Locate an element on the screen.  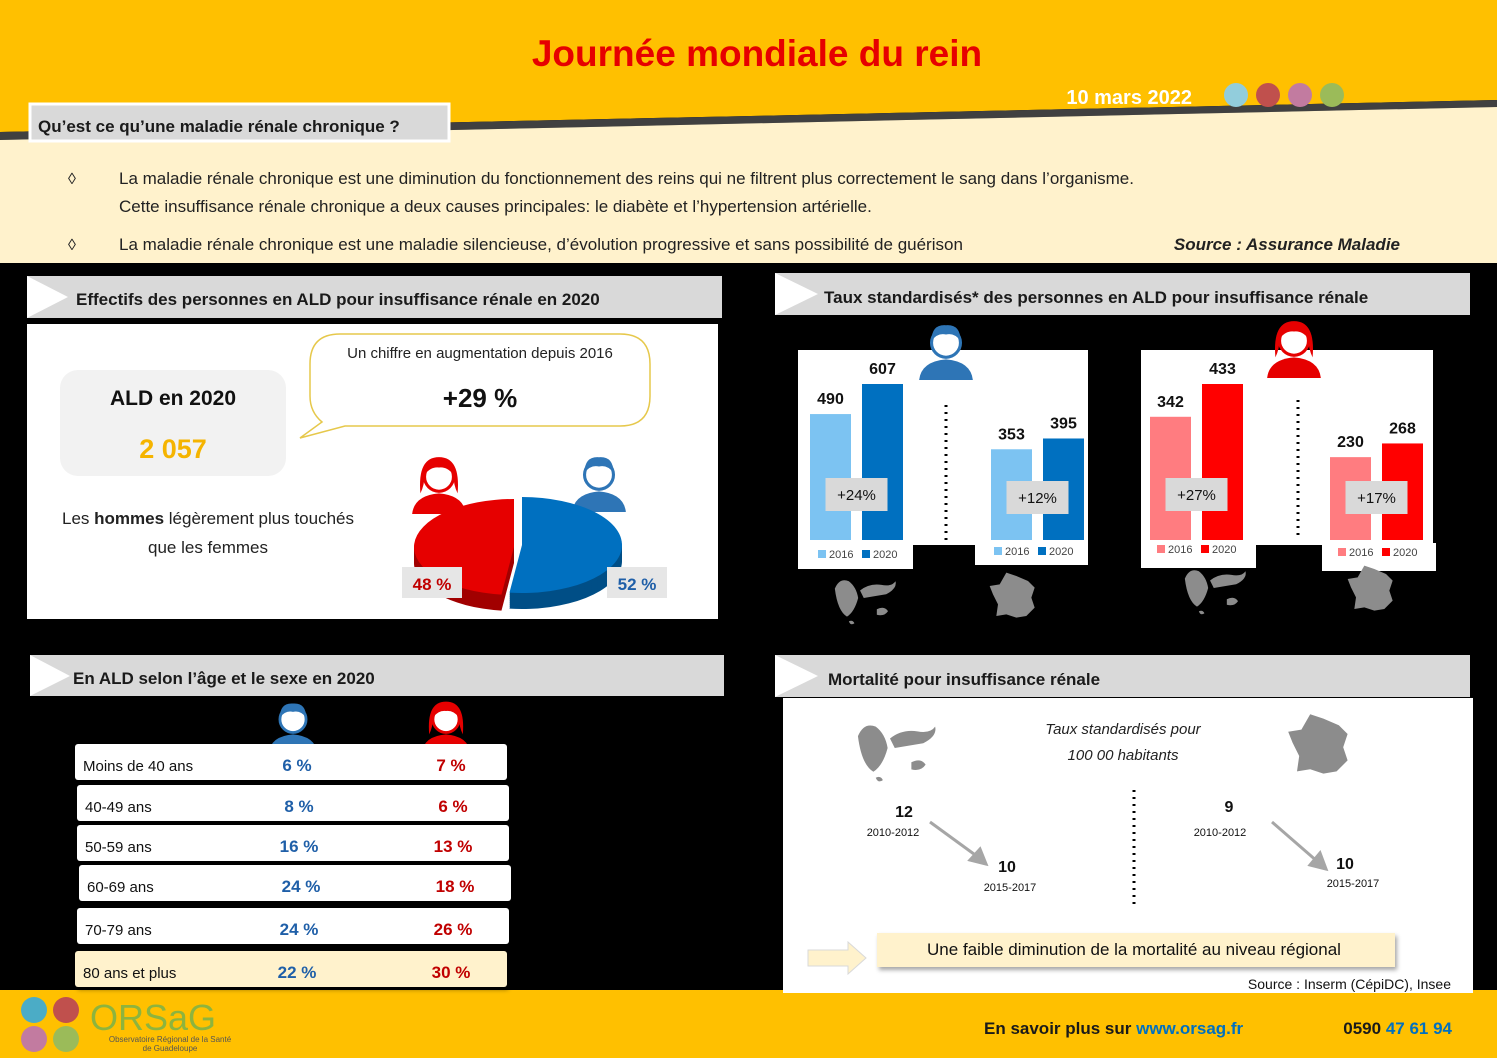
age-label: 40-49 ans is located at coordinates (118, 807).